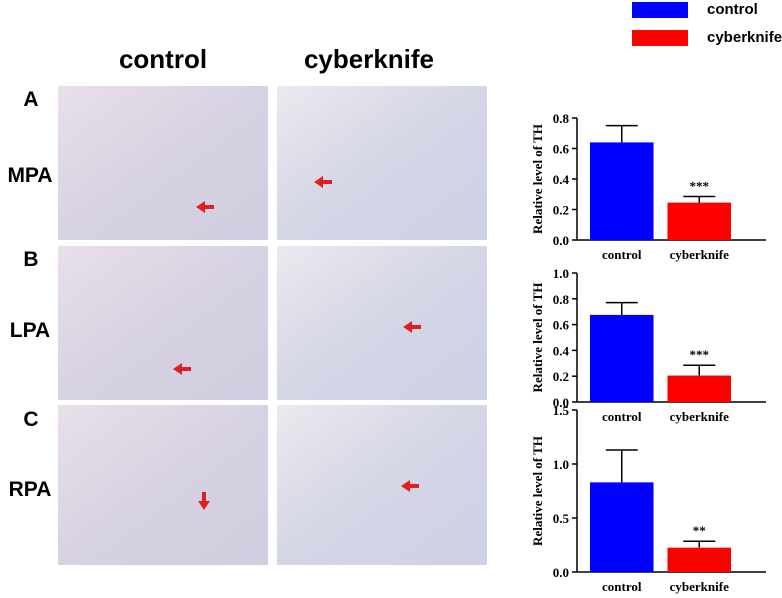  Describe the element at coordinates (30, 330) in the screenshot. I see `row-label: LPA` at that location.